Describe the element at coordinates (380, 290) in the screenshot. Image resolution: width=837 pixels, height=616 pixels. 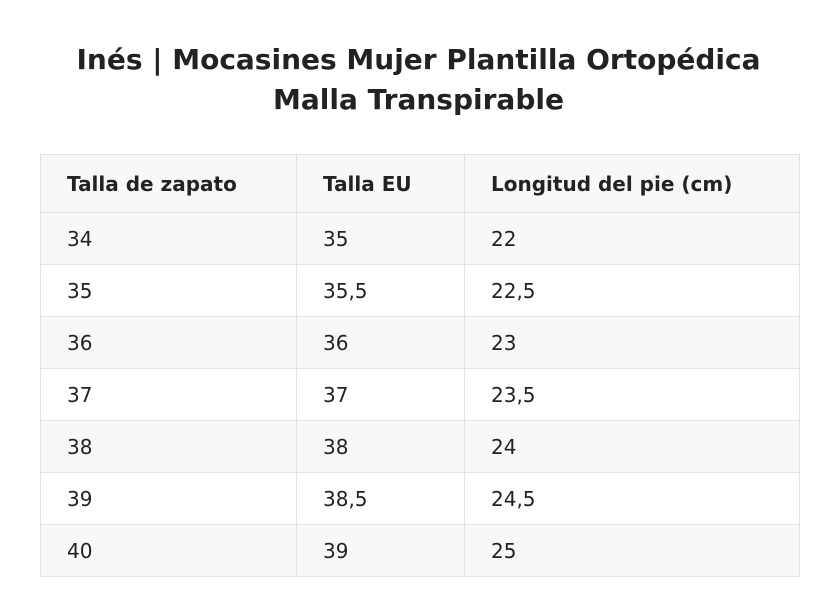
I see `cell-eu-size: 35,5` at that location.